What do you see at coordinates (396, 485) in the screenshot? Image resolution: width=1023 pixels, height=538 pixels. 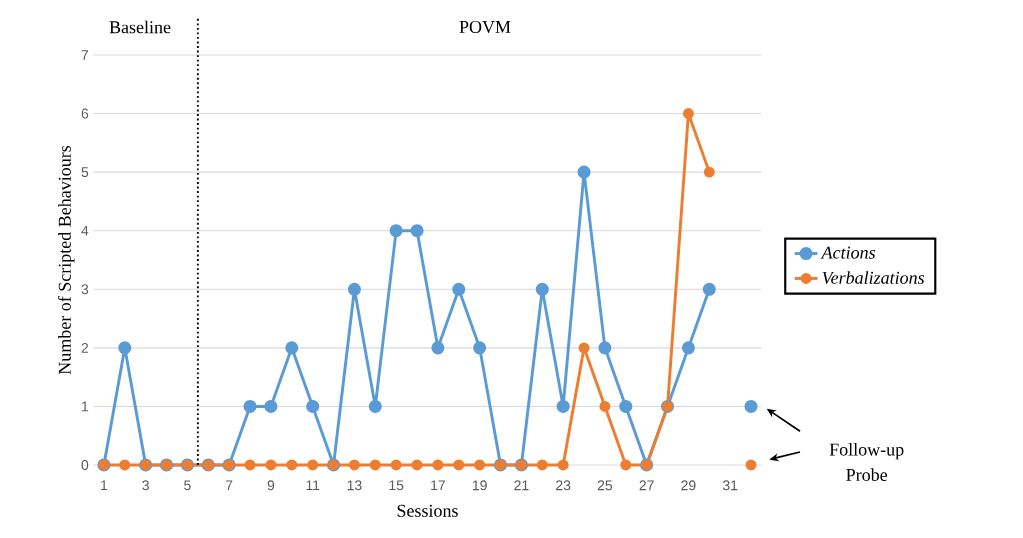 I see `x-tick-label: 15` at bounding box center [396, 485].